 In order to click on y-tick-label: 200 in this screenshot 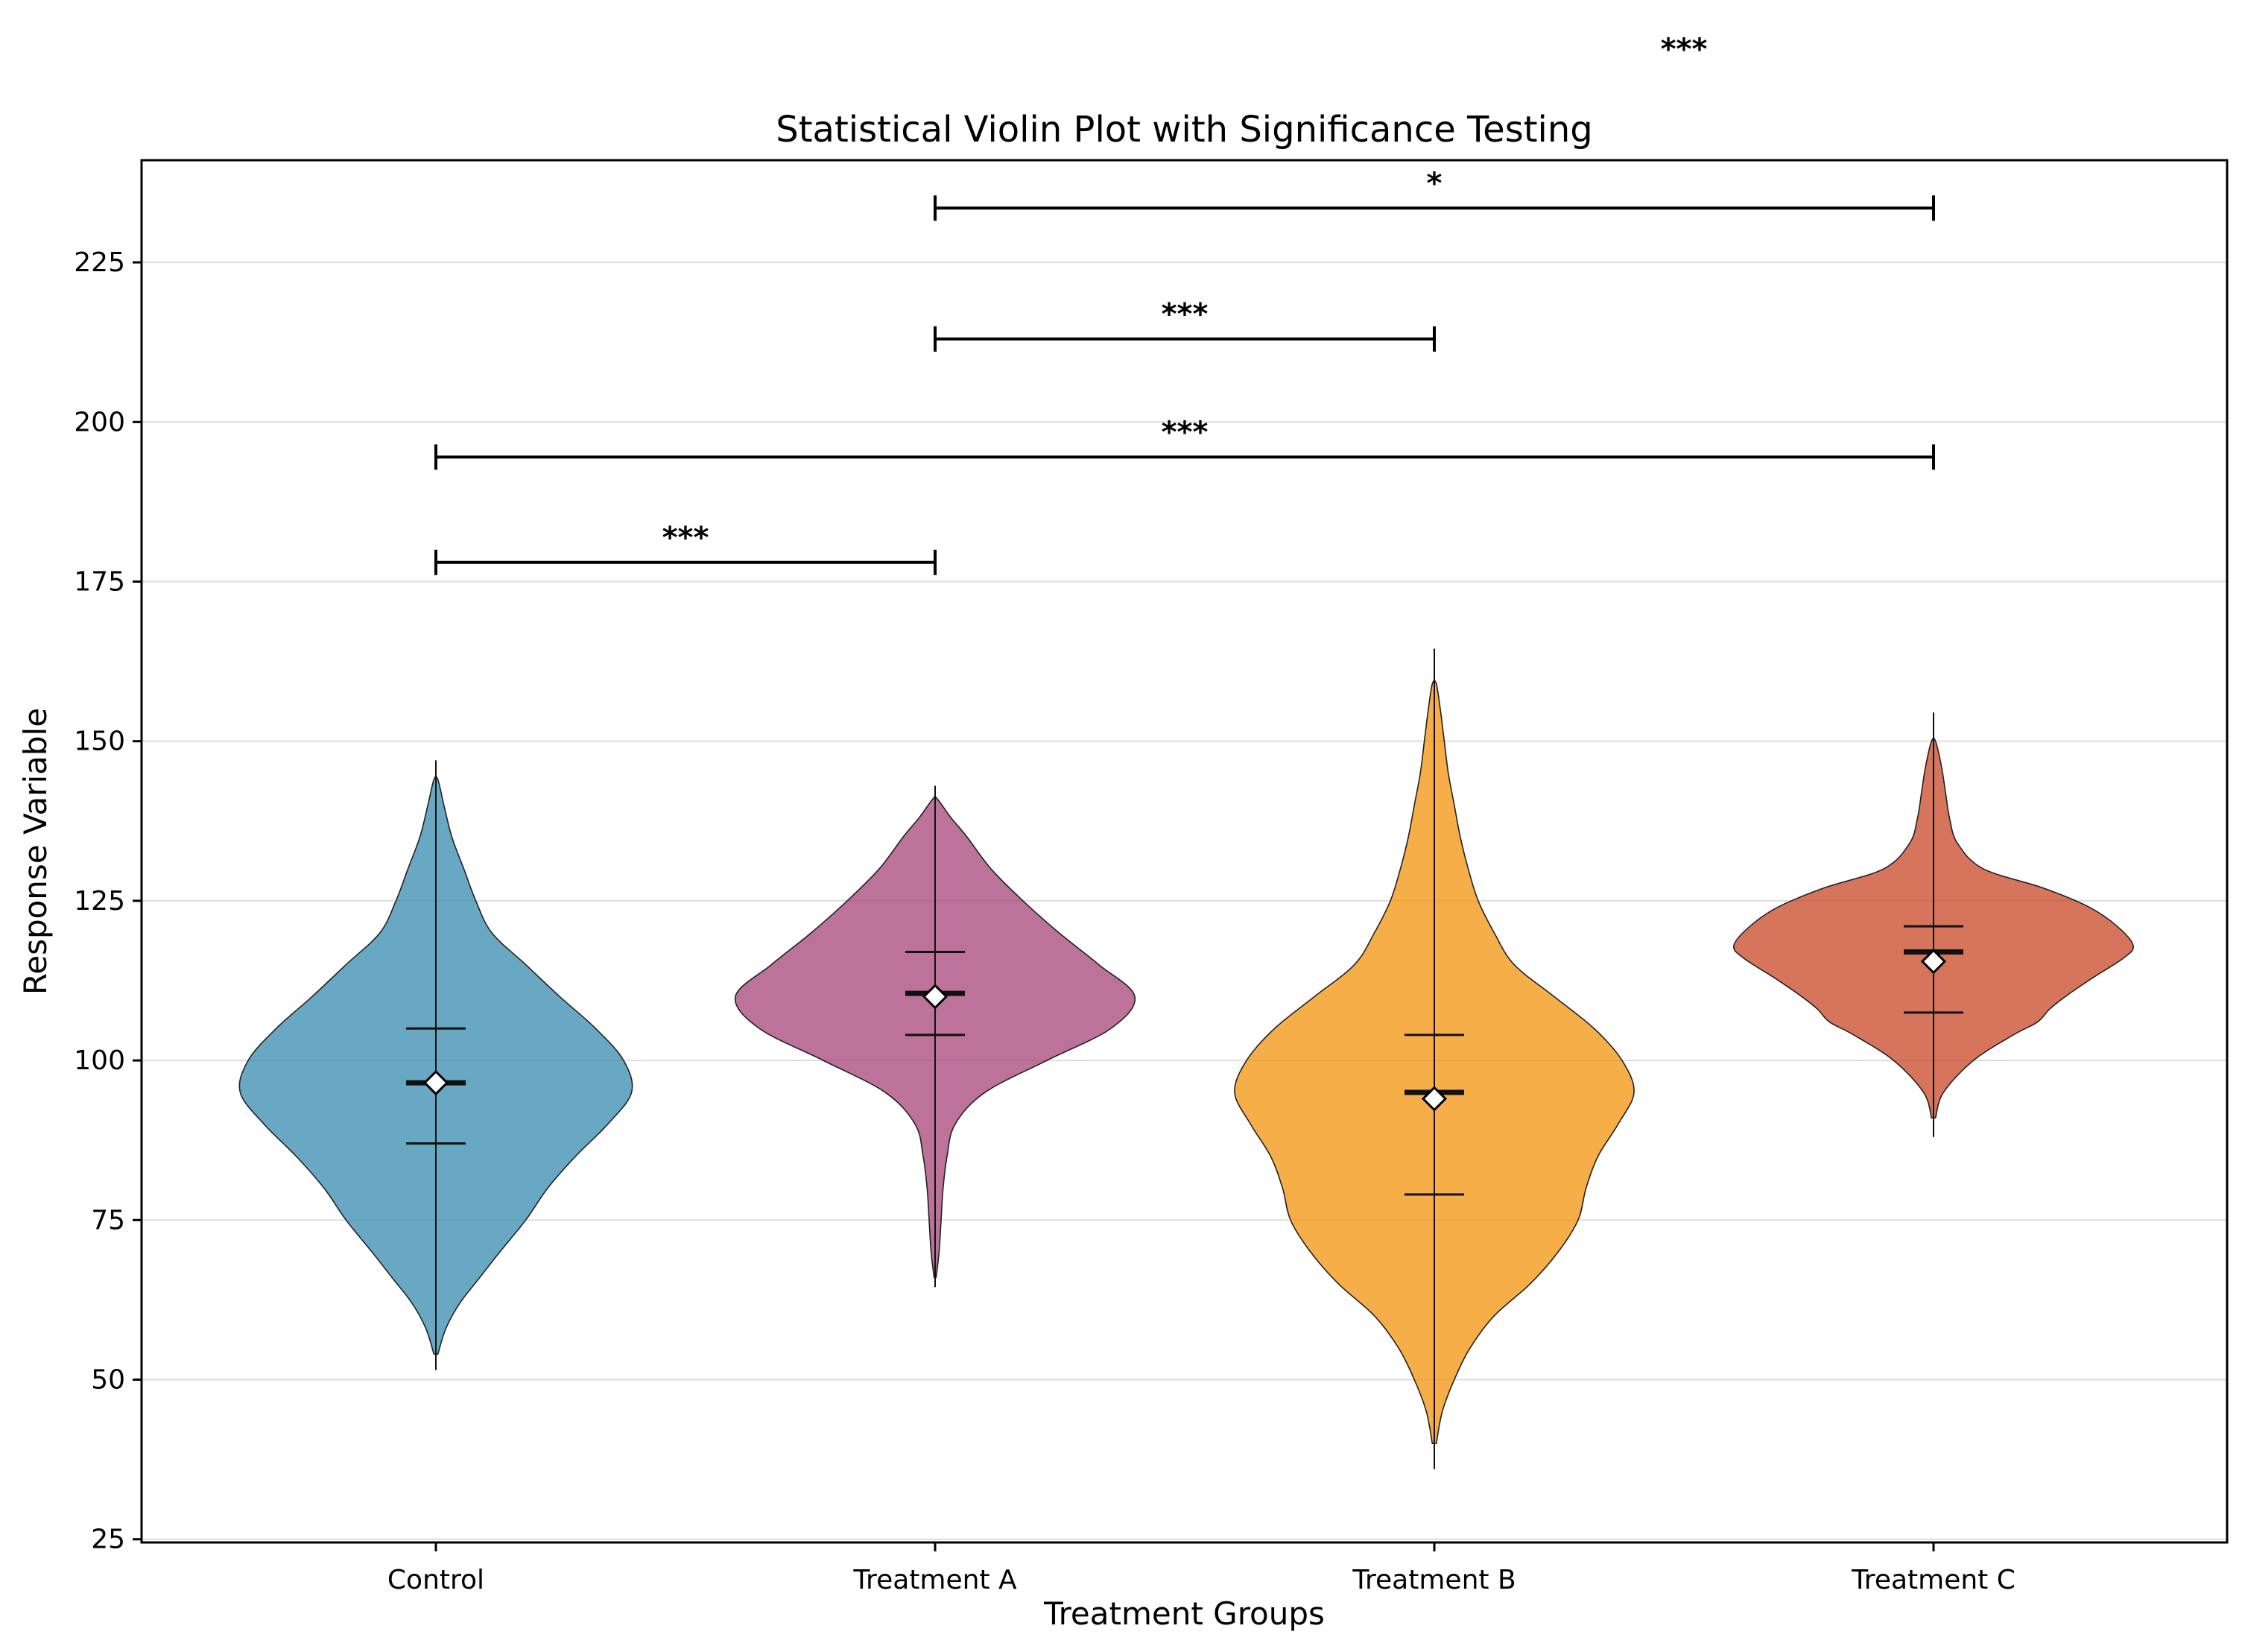, I will do `click(99, 422)`.